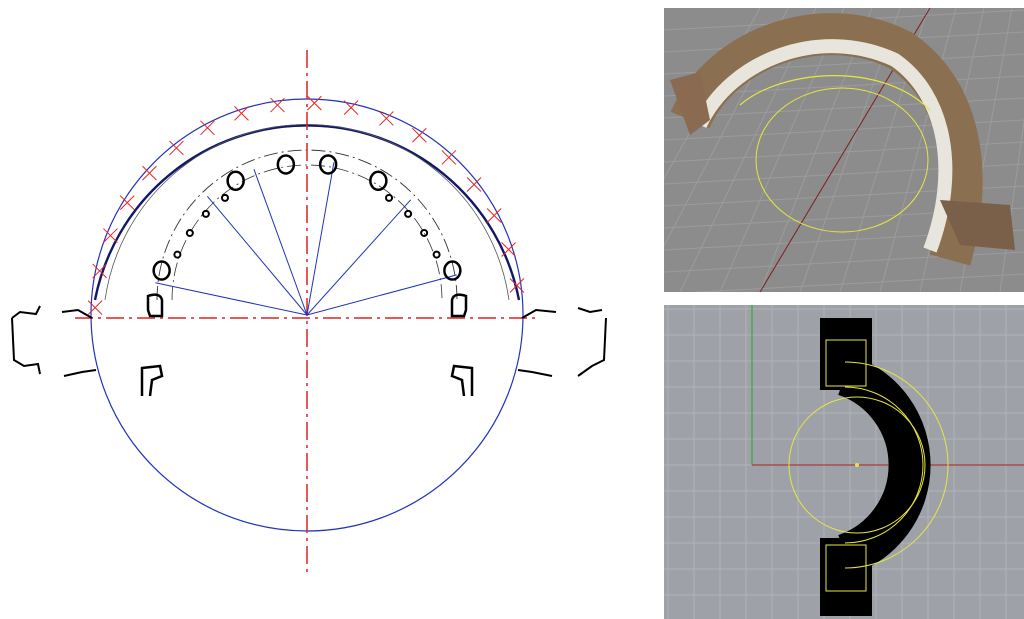 The image size is (1024, 619). I want to click on center-point, so click(857, 465).